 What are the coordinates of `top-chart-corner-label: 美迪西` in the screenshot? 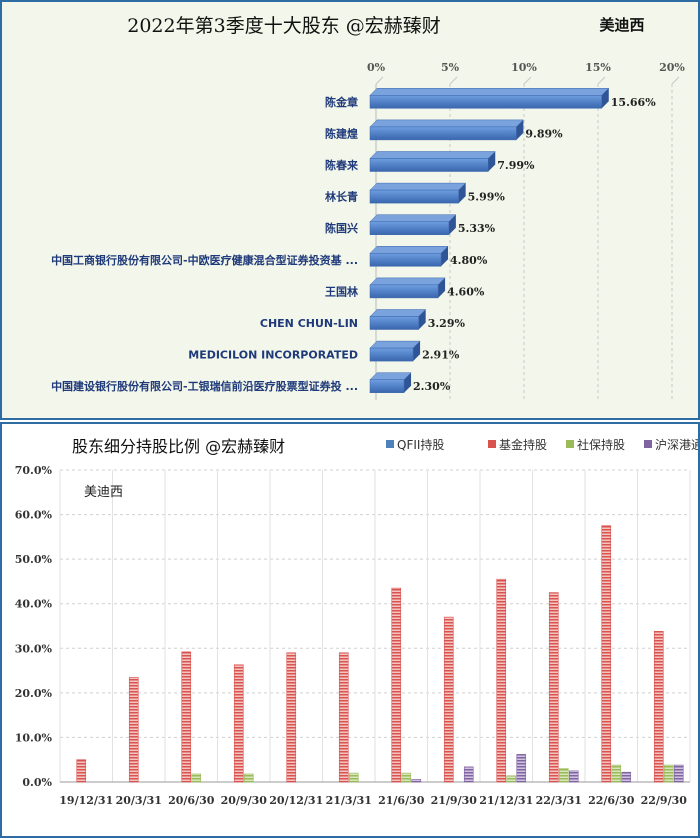 It's located at (621, 25).